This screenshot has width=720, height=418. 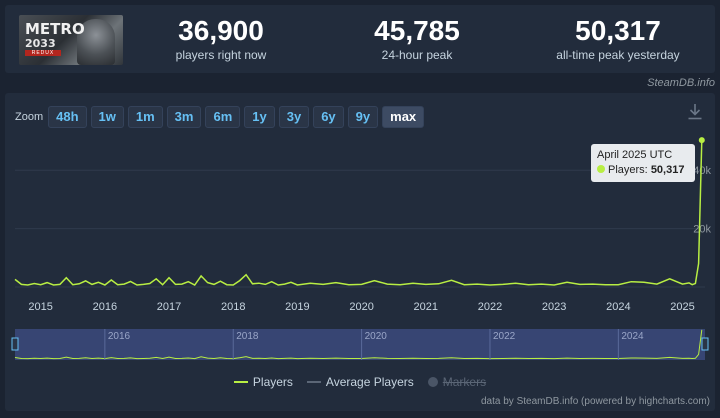 I want to click on tooltip-series-dot, so click(x=601, y=169).